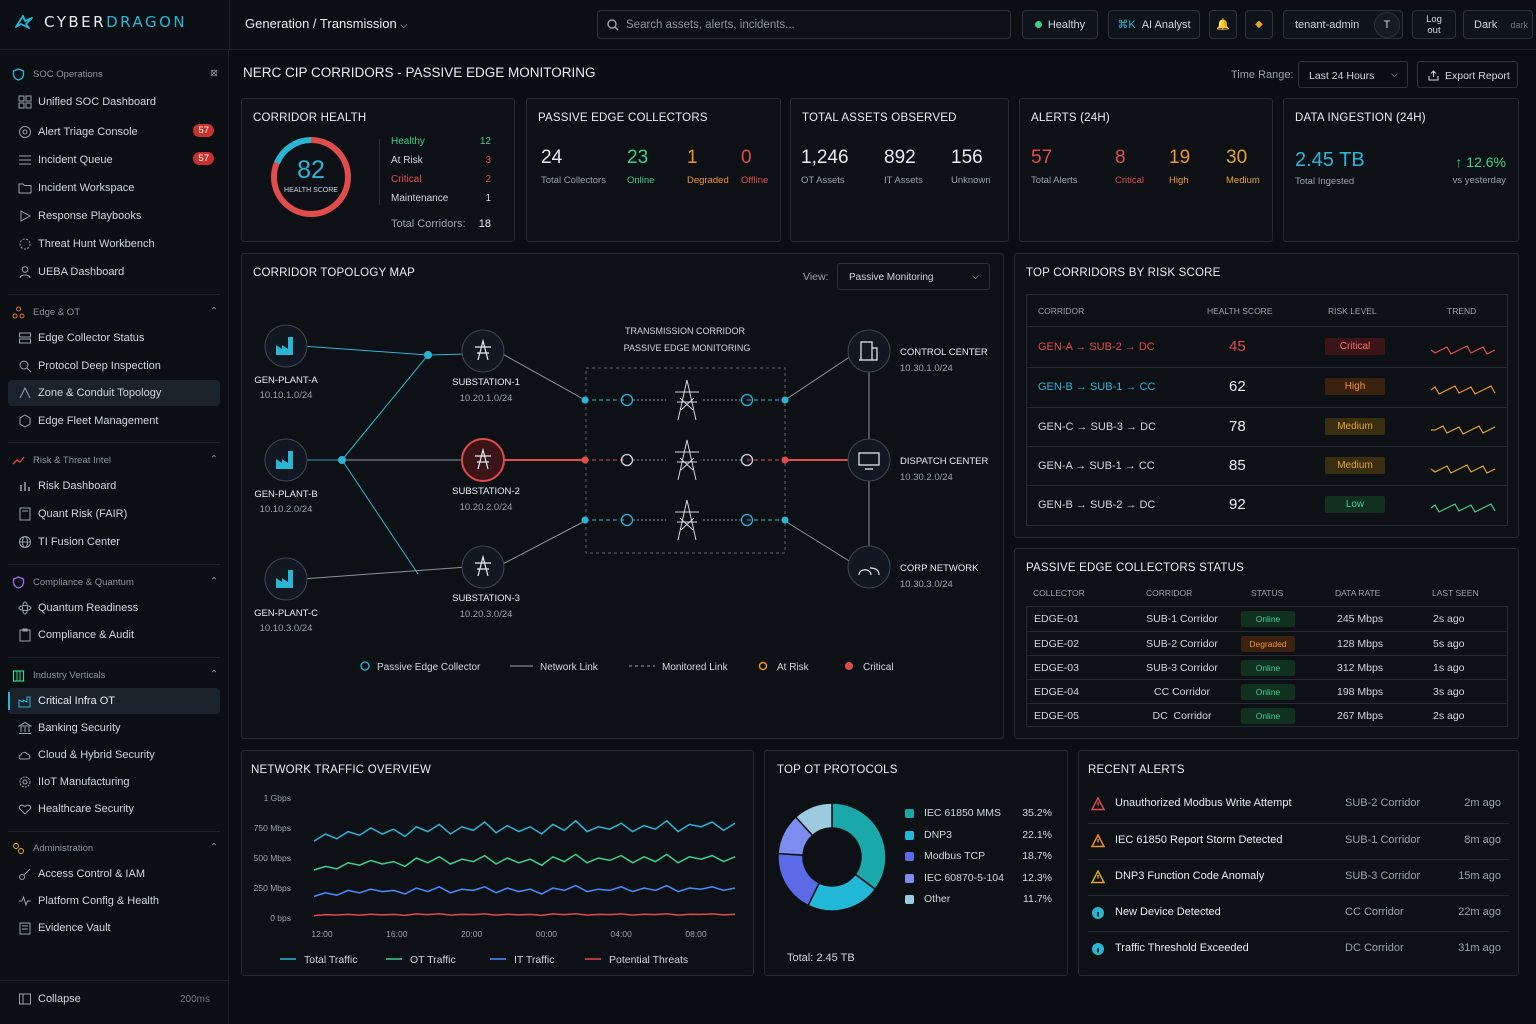 Image resolution: width=1536 pixels, height=1024 pixels. Describe the element at coordinates (1223, 24) in the screenshot. I see `notifications-button: 🔔` at that location.